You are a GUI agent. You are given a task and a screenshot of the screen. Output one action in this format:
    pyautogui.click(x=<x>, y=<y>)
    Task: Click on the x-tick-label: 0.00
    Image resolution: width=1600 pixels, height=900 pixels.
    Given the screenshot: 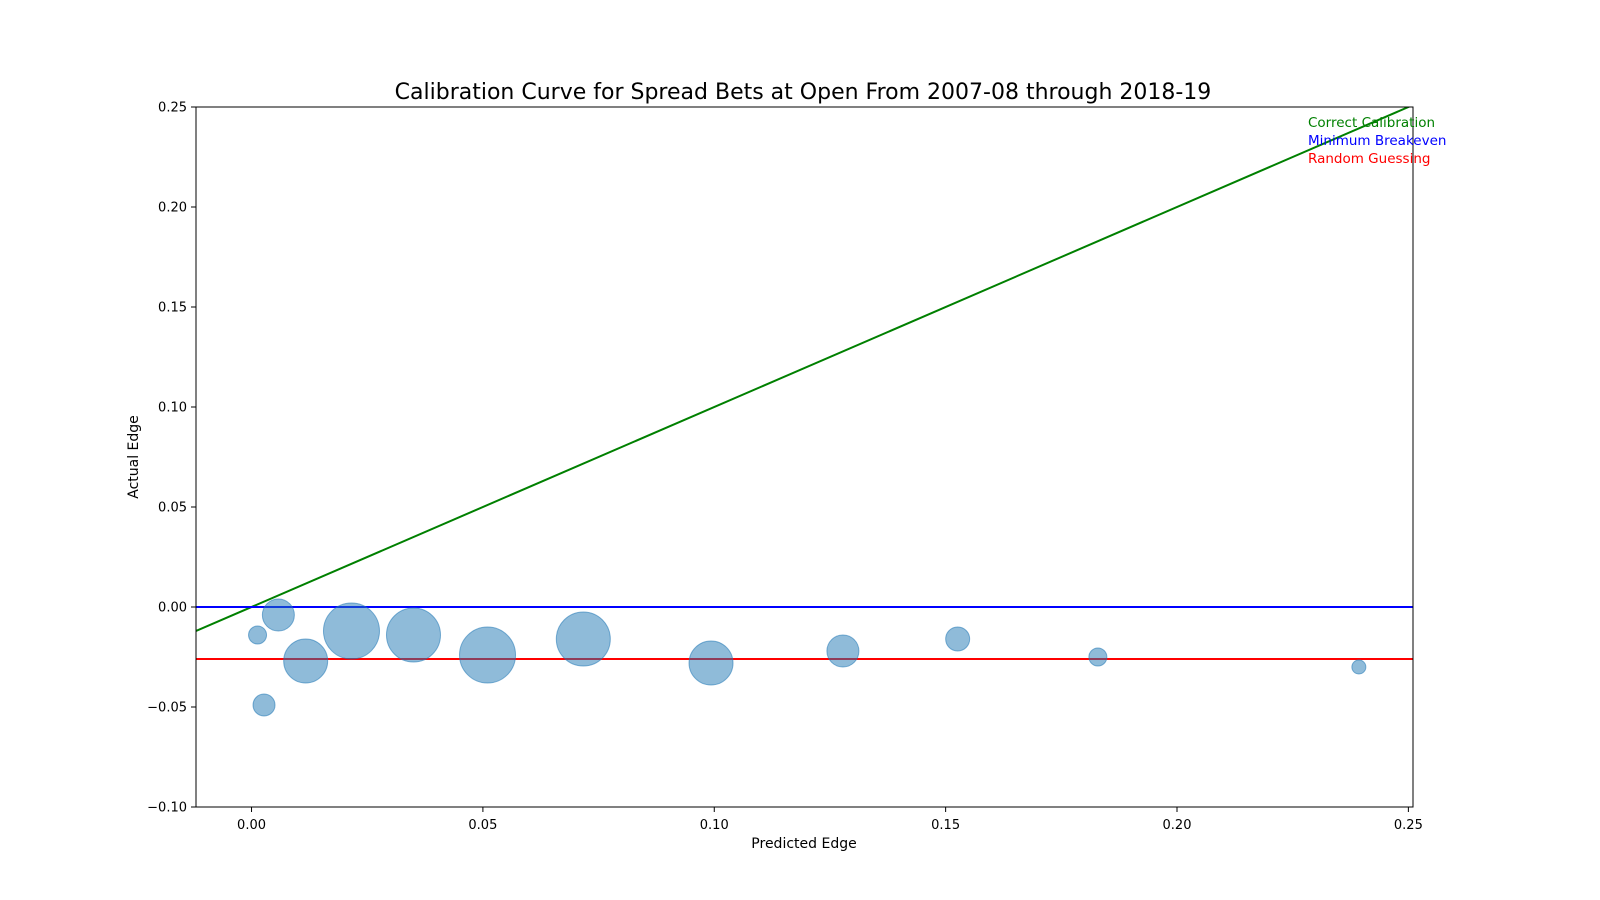 What is the action you would take?
    pyautogui.click(x=251, y=825)
    